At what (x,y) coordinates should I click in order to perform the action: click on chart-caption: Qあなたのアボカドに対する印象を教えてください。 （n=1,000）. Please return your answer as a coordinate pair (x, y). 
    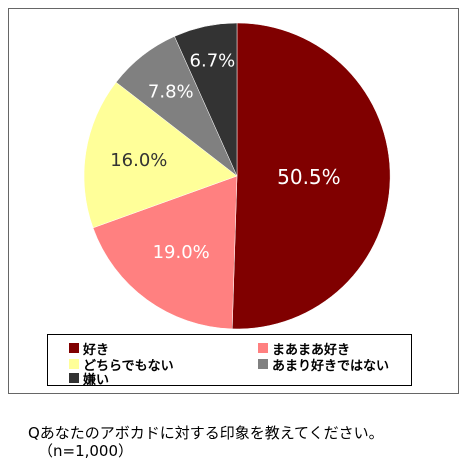
    Looking at the image, I should click on (243, 442).